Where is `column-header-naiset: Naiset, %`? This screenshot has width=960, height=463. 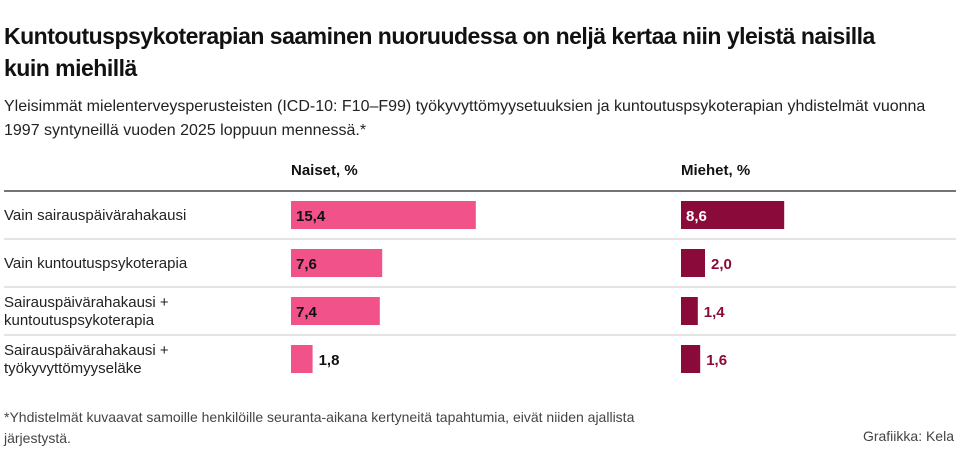 column-header-naiset: Naiset, % is located at coordinates (324, 170).